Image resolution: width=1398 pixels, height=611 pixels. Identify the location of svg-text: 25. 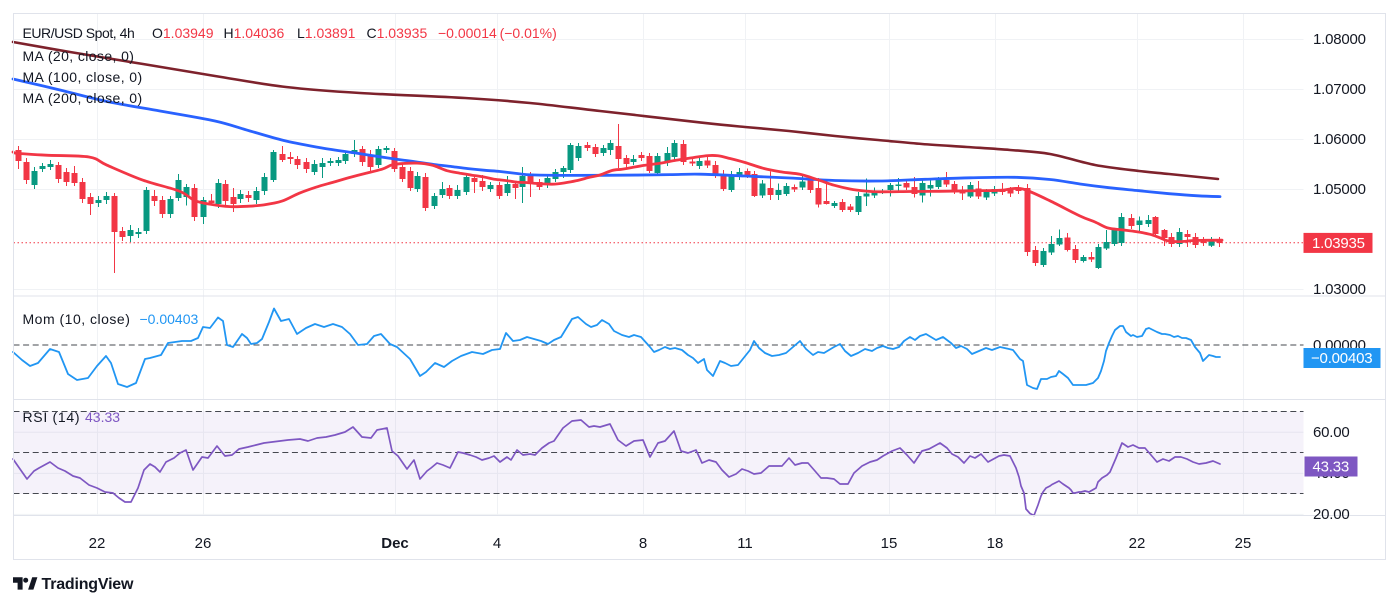
(1243, 543).